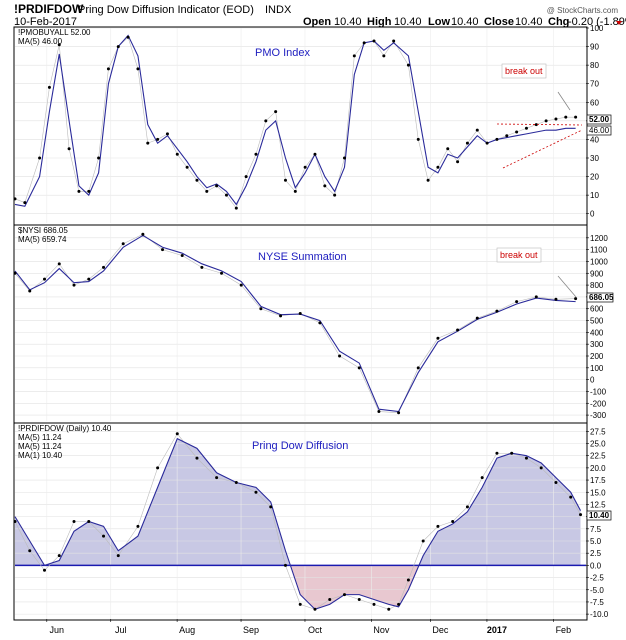 The height and width of the screenshot is (640, 626). What do you see at coordinates (348, 22) in the screenshot?
I see `open-value: 10.40` at bounding box center [348, 22].